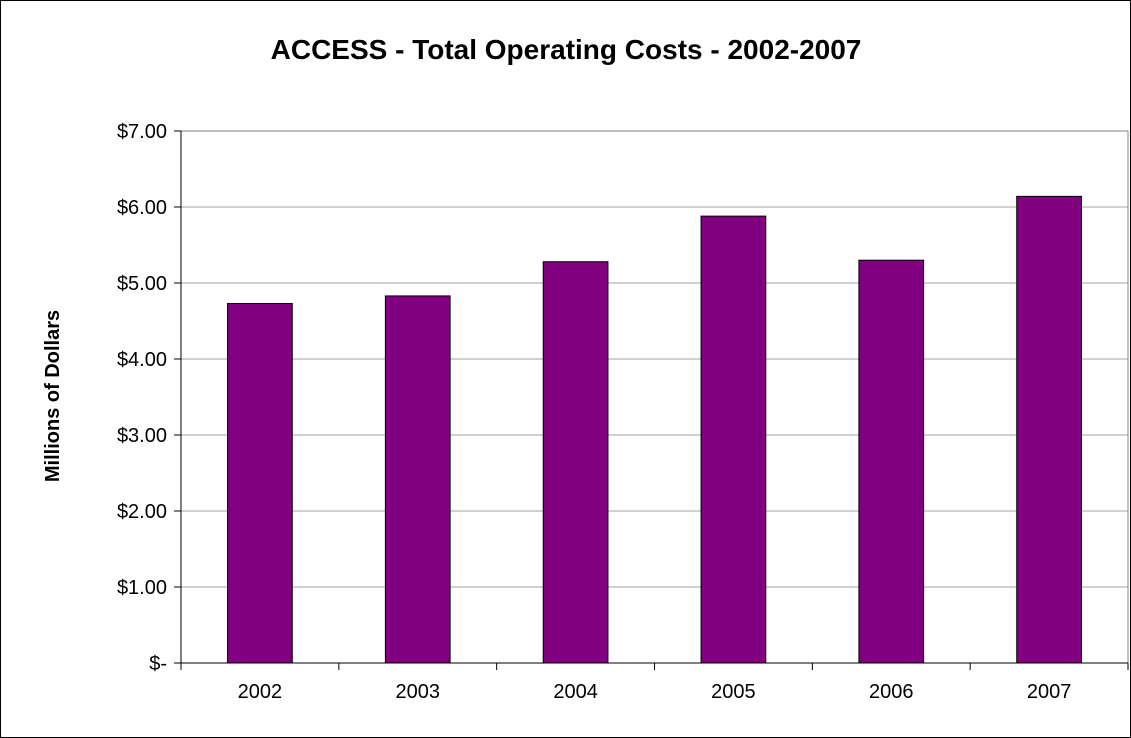 The width and height of the screenshot is (1131, 738). Describe the element at coordinates (142, 284) in the screenshot. I see `y-tick-label: $5.00` at that location.